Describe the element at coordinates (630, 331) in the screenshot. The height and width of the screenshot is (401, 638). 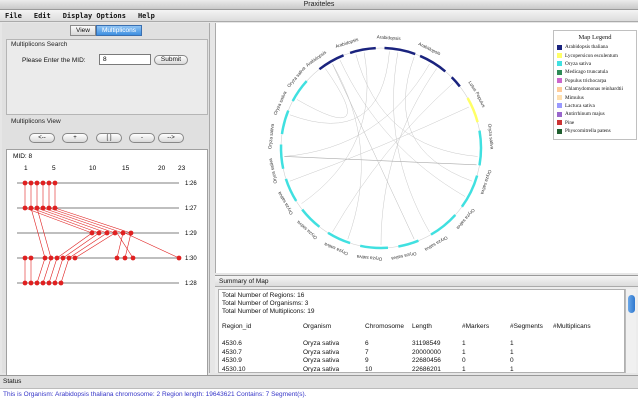
I see `summary-scrollbar` at that location.